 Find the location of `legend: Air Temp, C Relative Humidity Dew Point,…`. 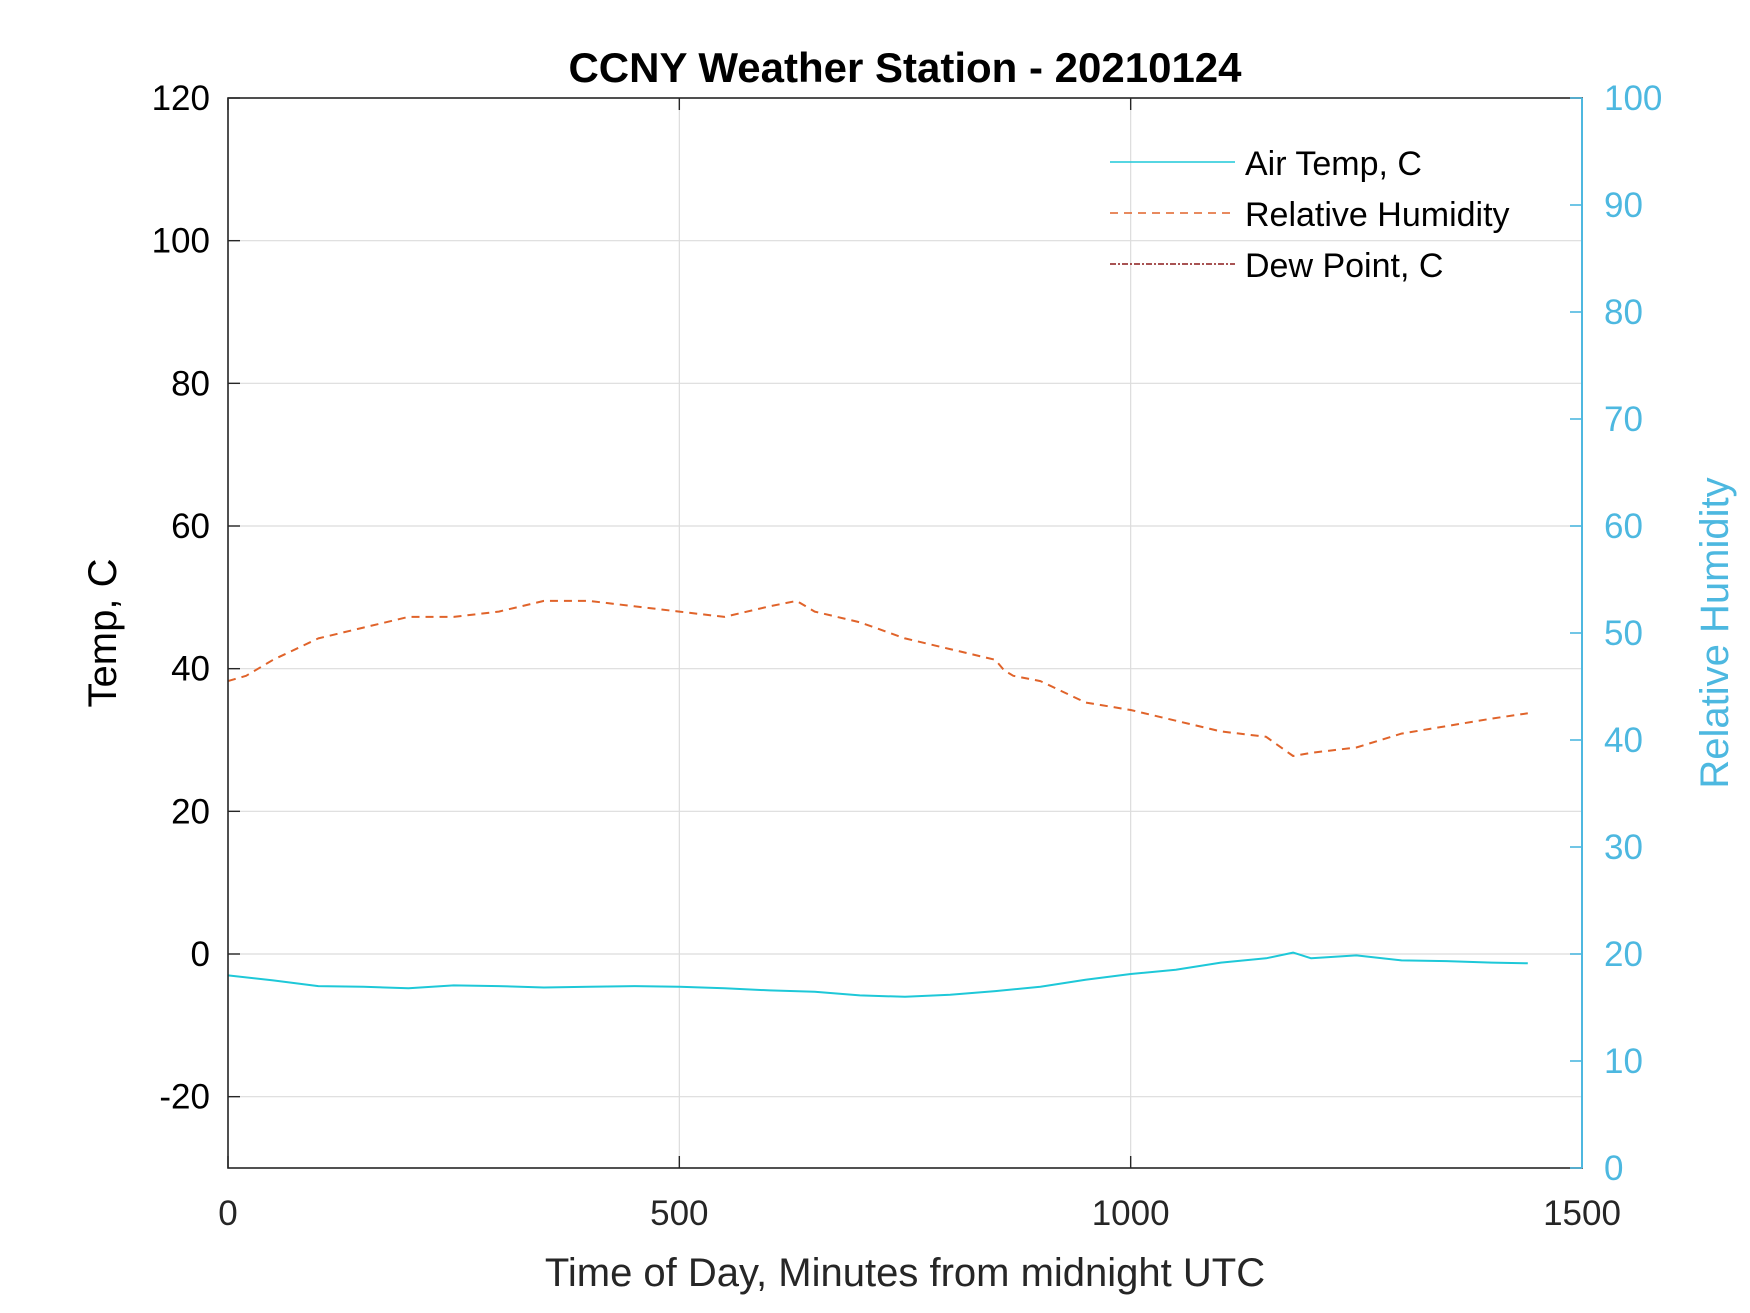

legend: Air Temp, C Relative Humidity Dew Point,… is located at coordinates (1310, 215).